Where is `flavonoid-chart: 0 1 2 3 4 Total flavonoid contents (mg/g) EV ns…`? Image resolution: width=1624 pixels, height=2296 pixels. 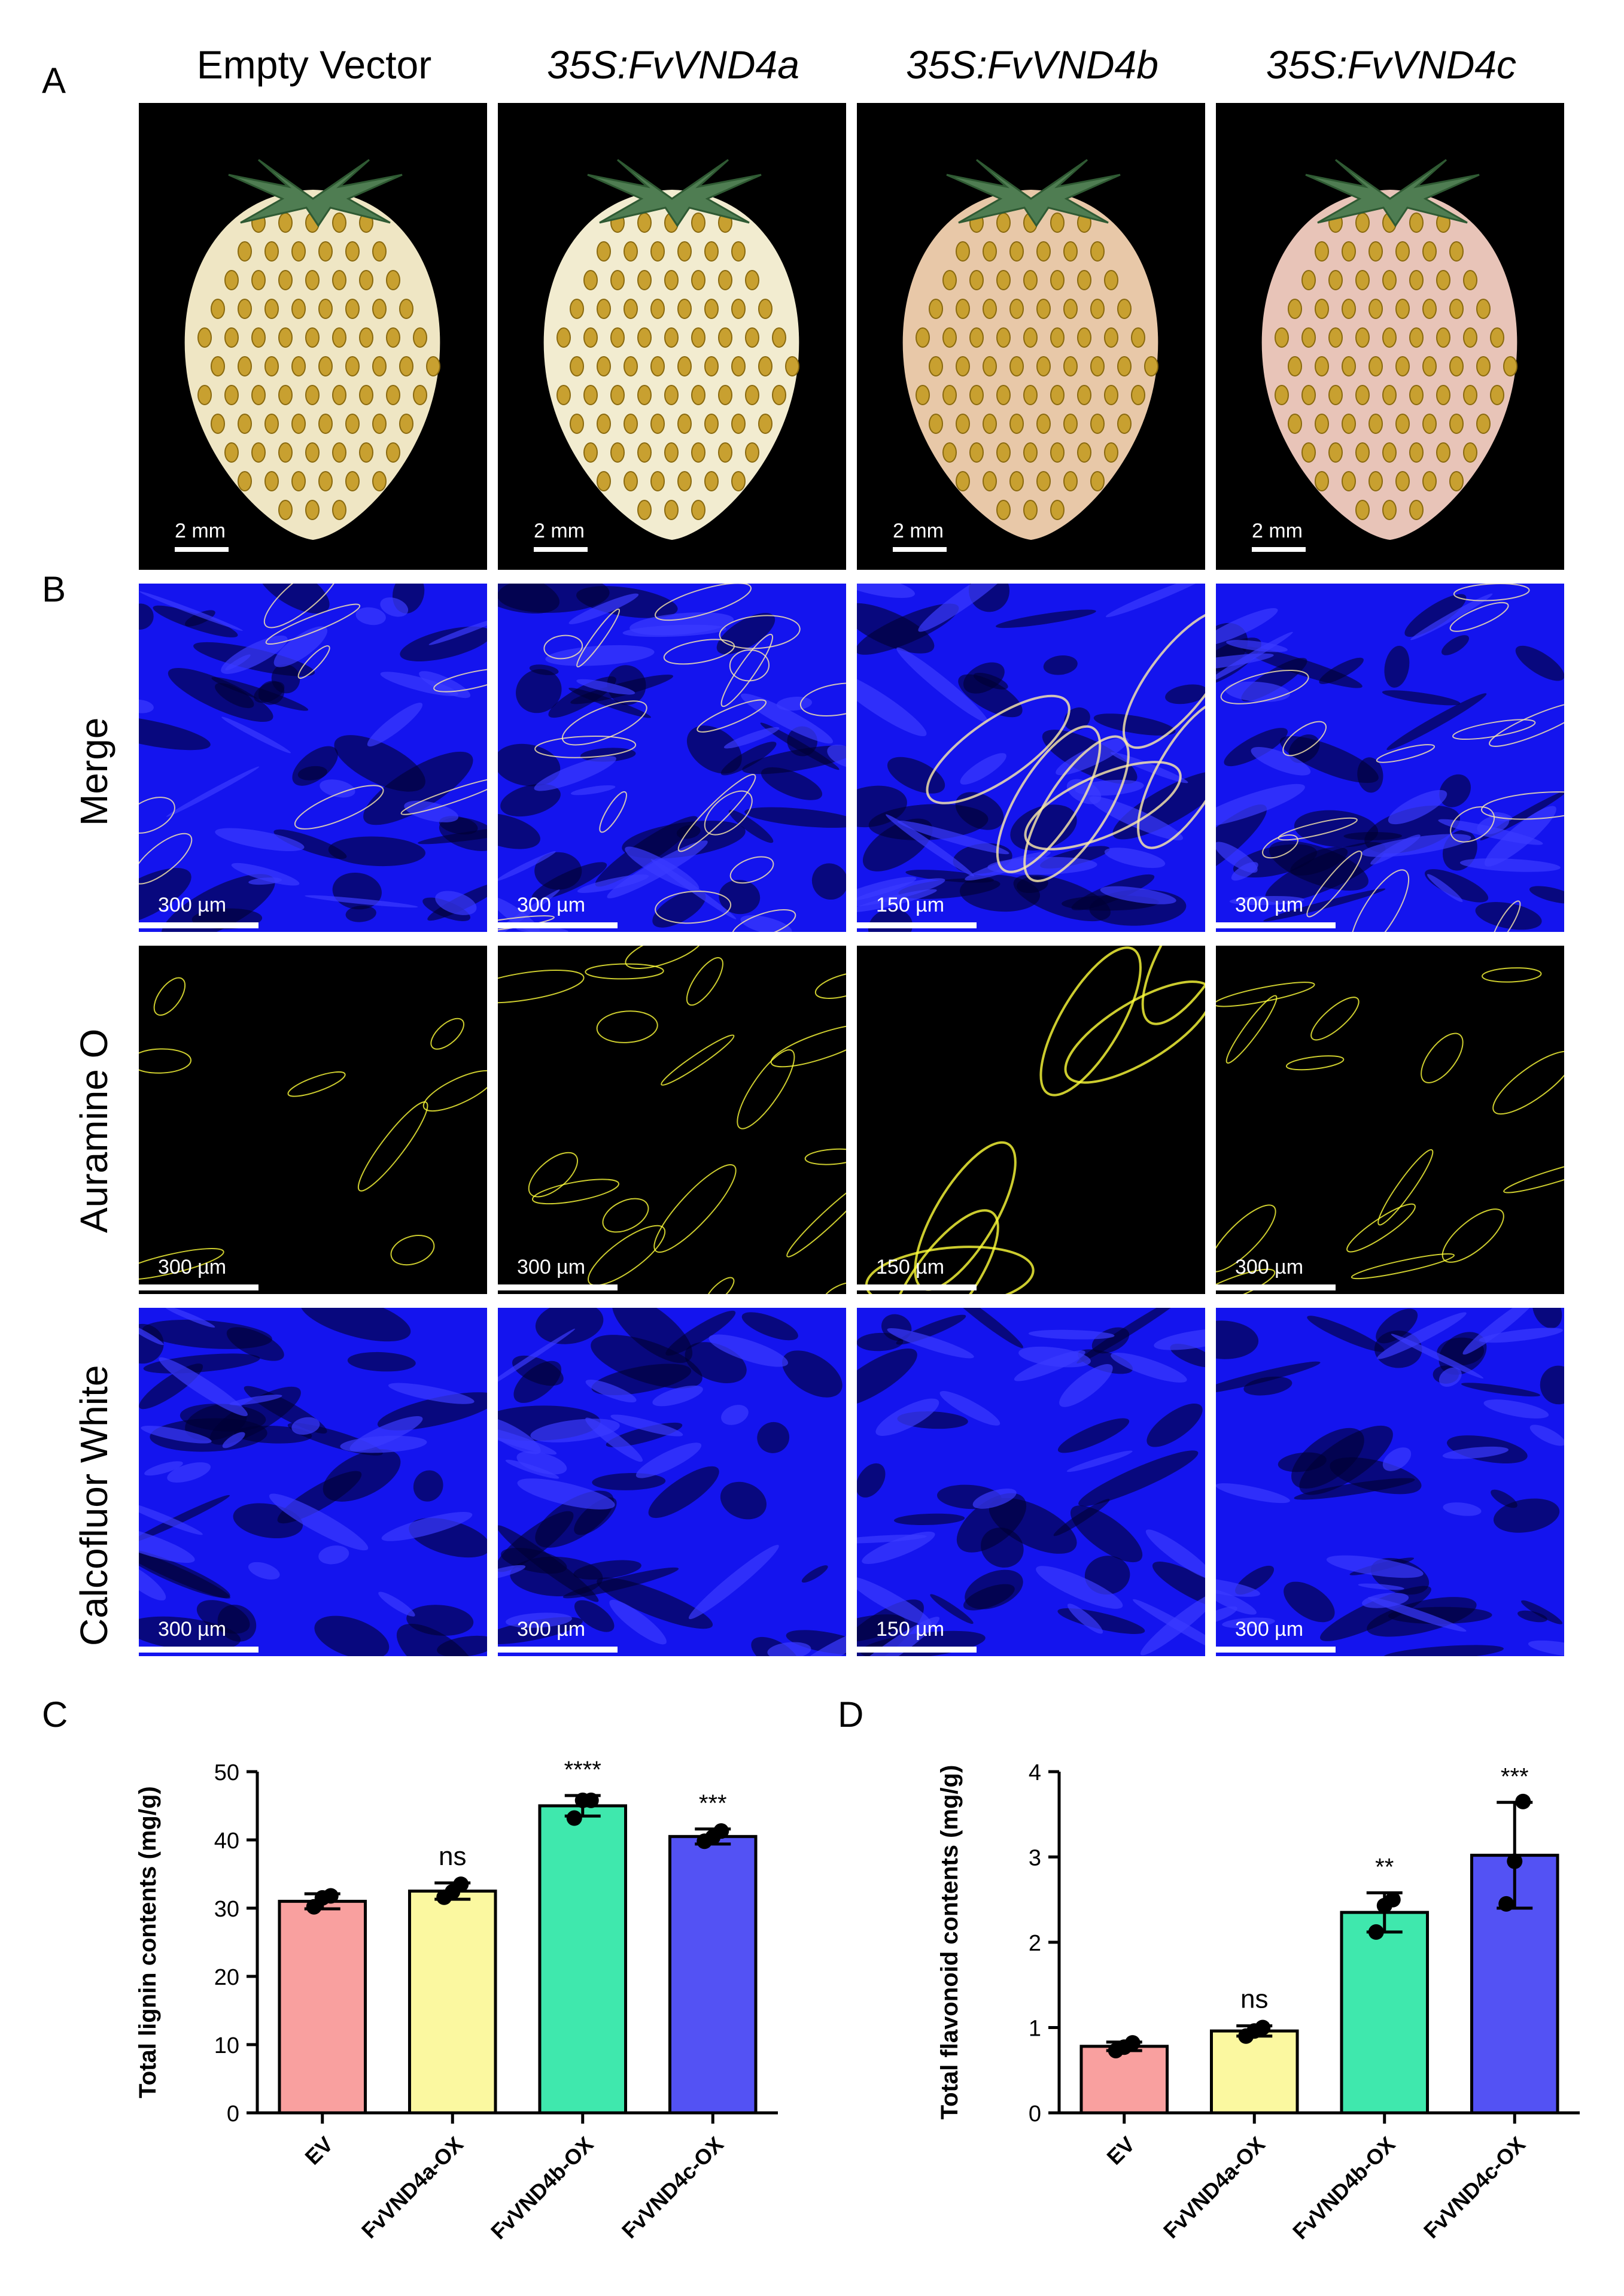
flavonoid-chart: 0 1 2 3 4 Total flavonoid contents (mg/g) EV ns… is located at coordinates (1258, 2002).